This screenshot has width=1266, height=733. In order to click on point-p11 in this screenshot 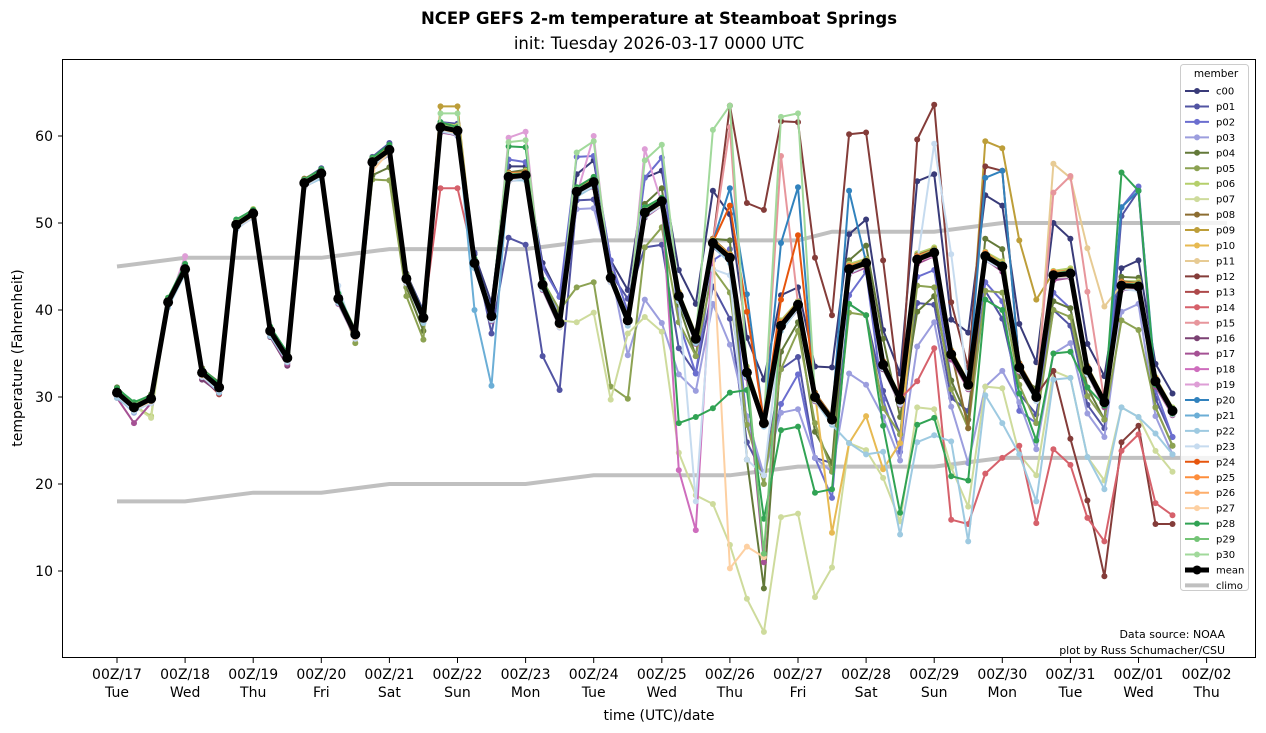, I will do `click(1087, 248)`.